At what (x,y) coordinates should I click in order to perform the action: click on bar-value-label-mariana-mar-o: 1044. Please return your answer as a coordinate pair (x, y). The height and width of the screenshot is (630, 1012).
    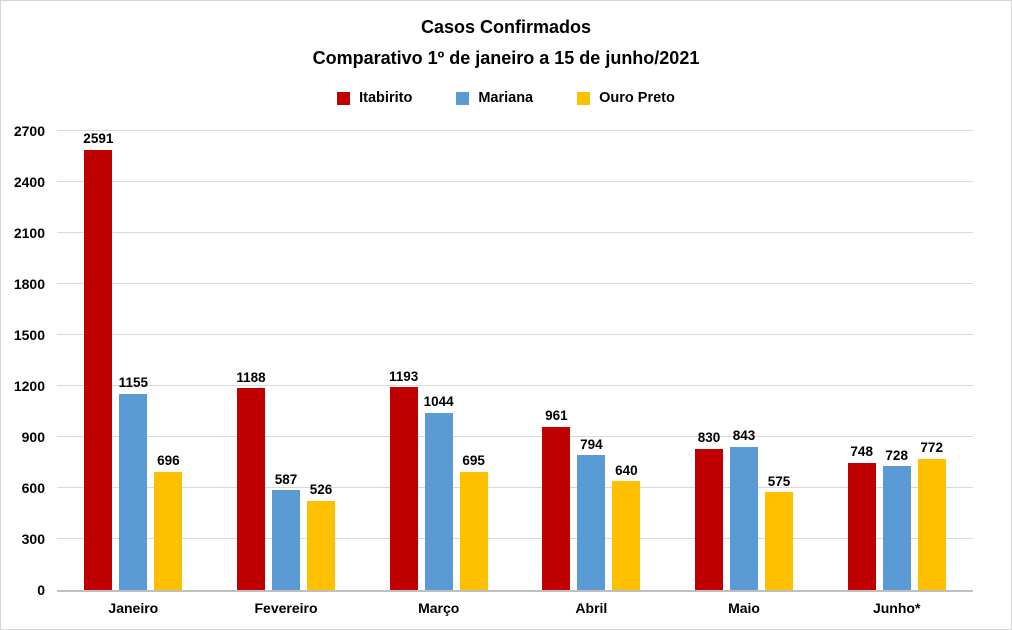
    Looking at the image, I should click on (438, 402).